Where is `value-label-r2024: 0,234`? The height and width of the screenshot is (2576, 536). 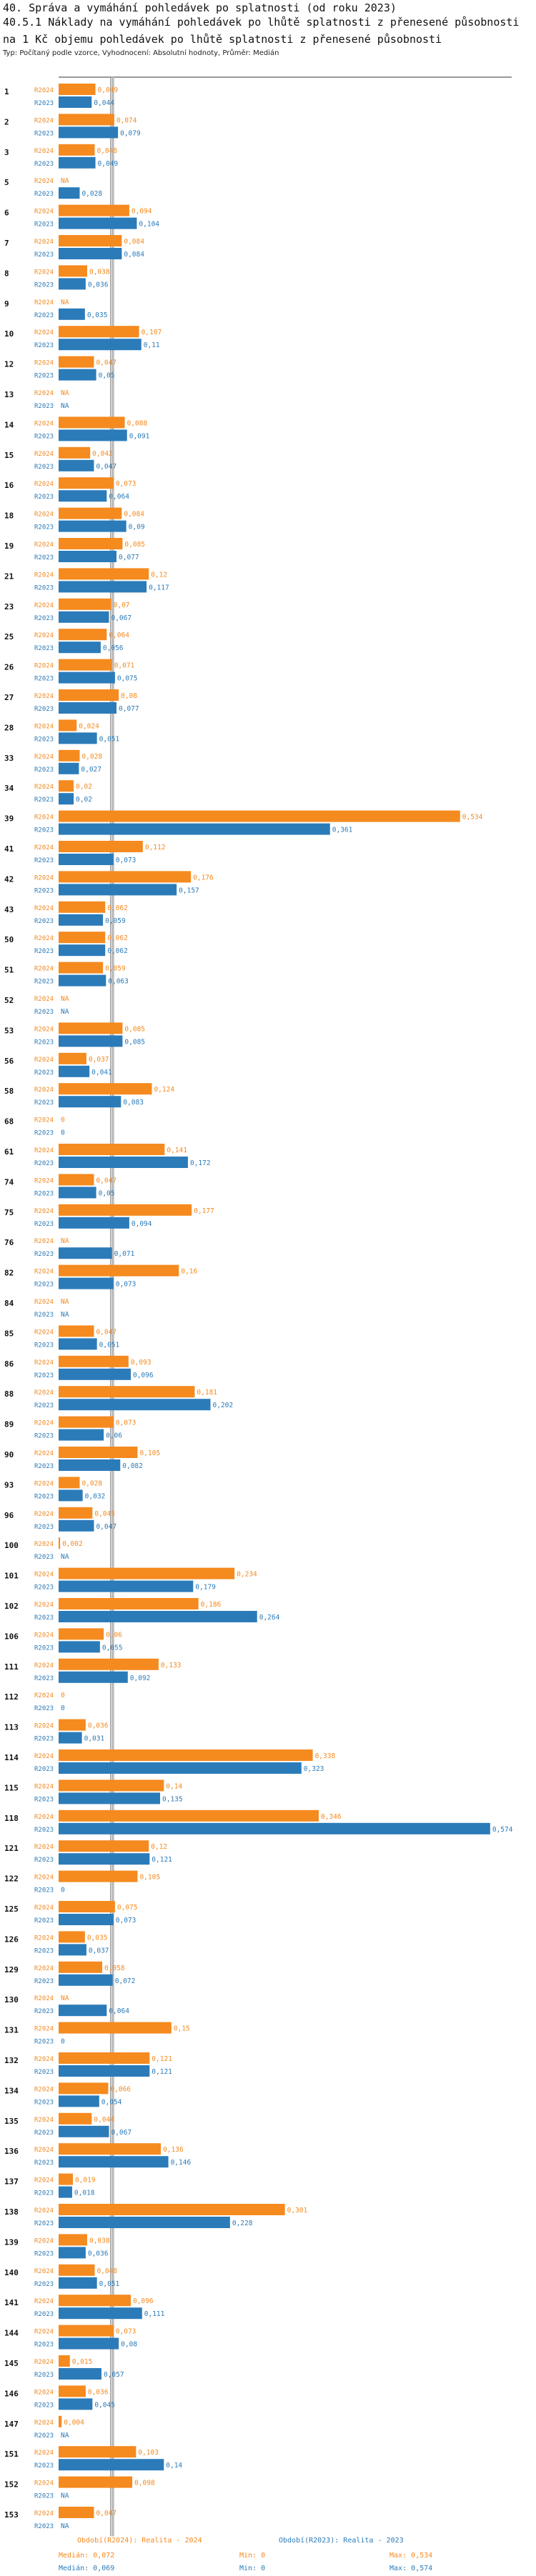 value-label-r2024: 0,234 is located at coordinates (247, 1575).